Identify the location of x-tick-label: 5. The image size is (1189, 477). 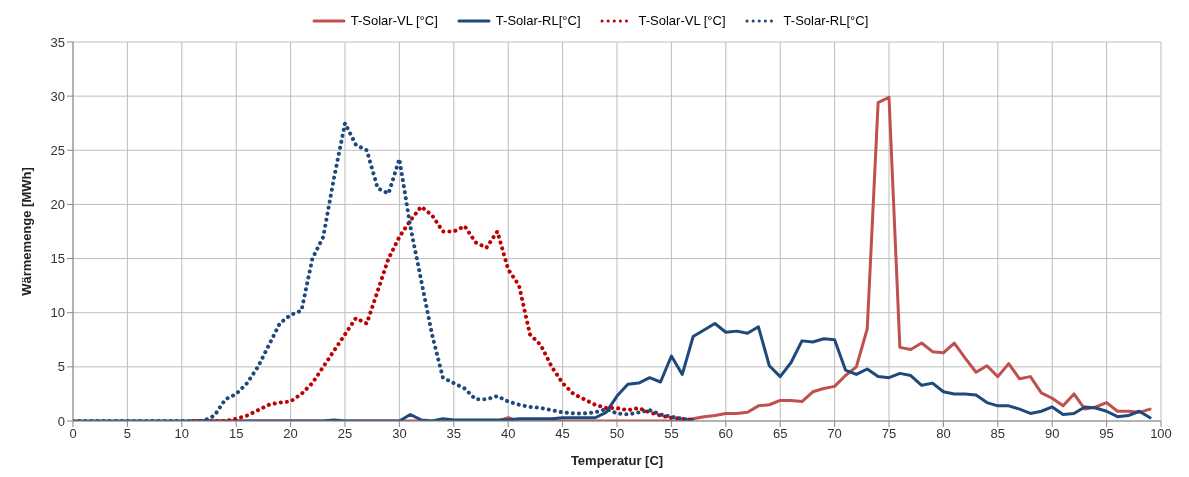
(127, 434).